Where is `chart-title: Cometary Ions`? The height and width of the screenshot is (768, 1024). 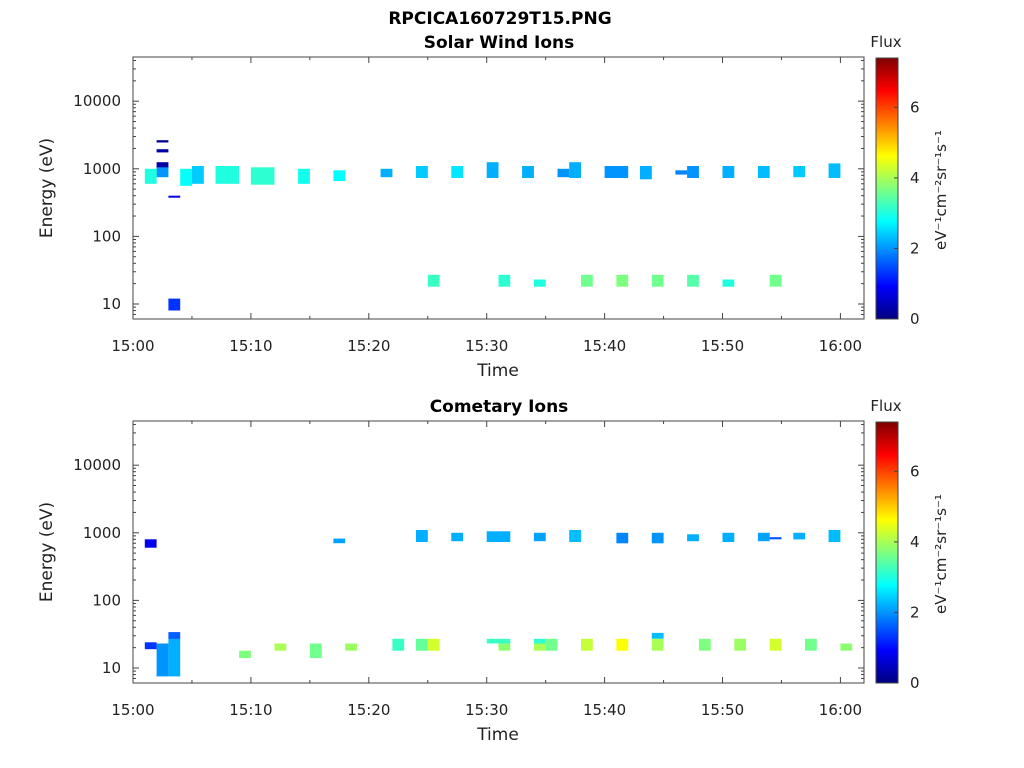 chart-title: Cometary Ions is located at coordinates (499, 407).